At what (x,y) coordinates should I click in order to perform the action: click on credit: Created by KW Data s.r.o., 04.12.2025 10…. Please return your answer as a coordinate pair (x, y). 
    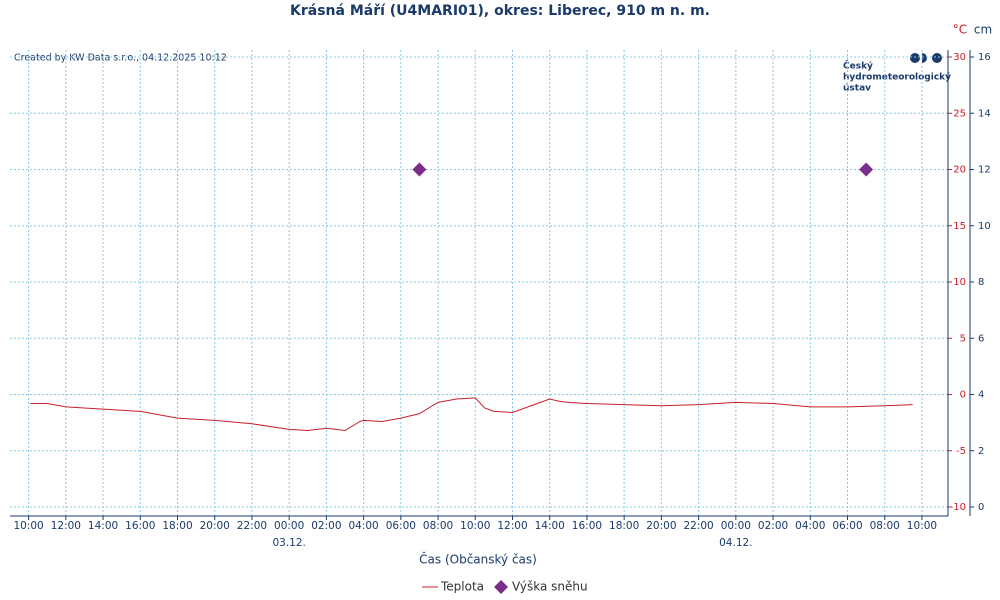
    Looking at the image, I should click on (120, 58).